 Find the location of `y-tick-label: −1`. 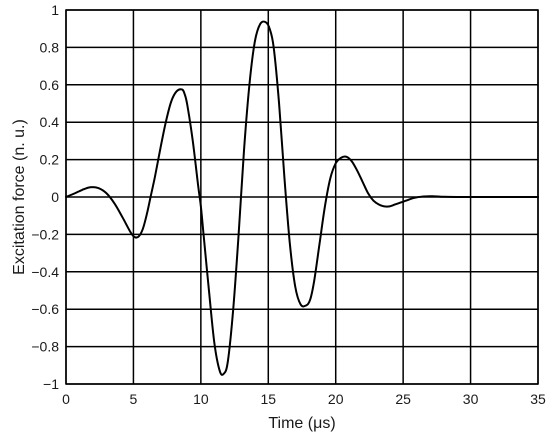

y-tick-label: −1 is located at coordinates (51, 384).